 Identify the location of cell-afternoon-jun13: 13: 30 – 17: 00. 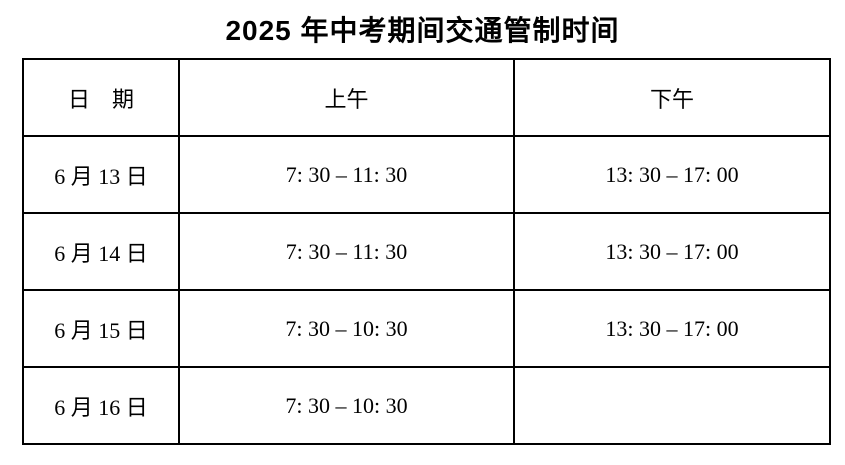
(672, 174).